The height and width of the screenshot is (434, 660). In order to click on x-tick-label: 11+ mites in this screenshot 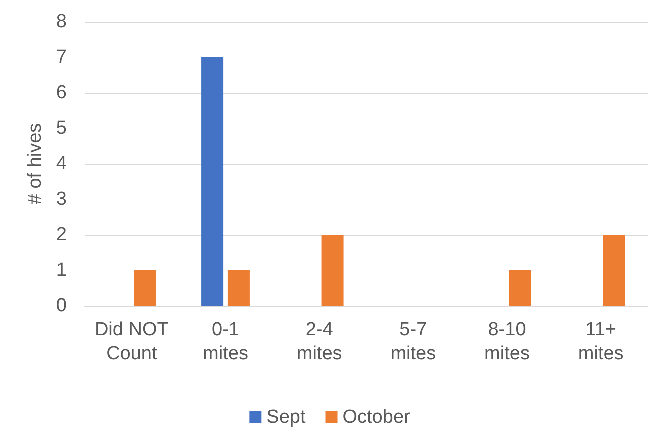, I will do `click(601, 342)`.